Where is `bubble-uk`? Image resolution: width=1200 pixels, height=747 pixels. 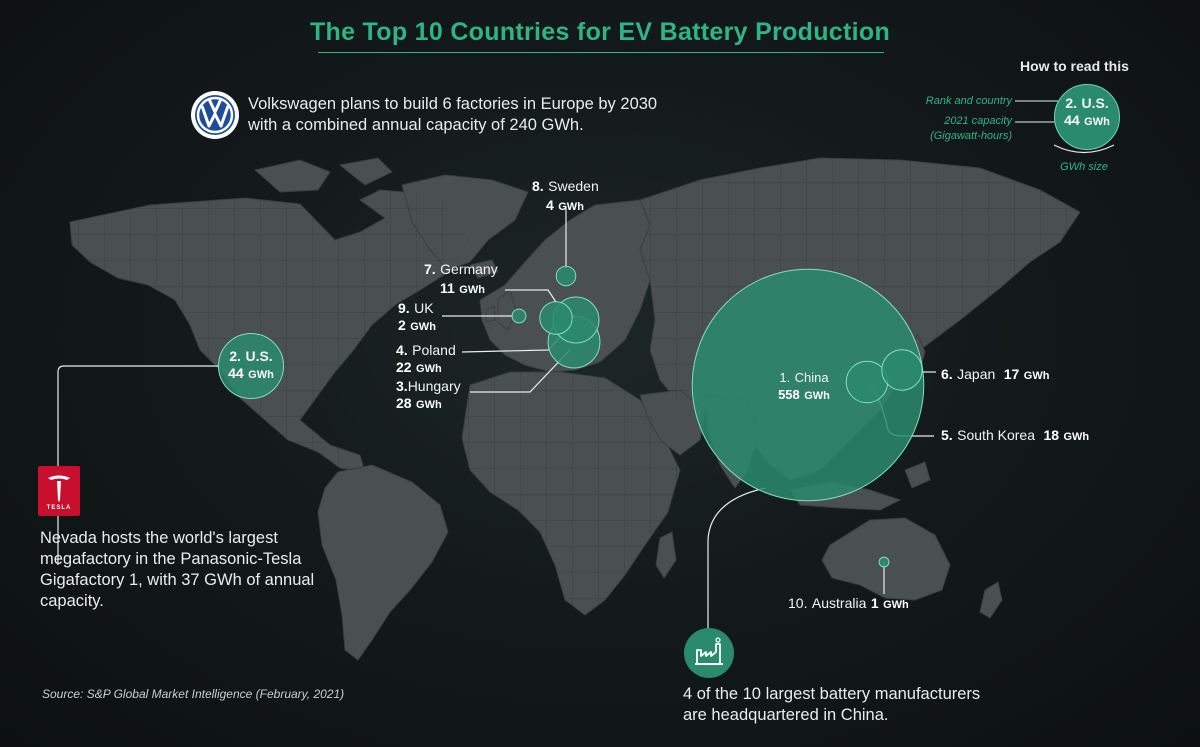 bubble-uk is located at coordinates (519, 316).